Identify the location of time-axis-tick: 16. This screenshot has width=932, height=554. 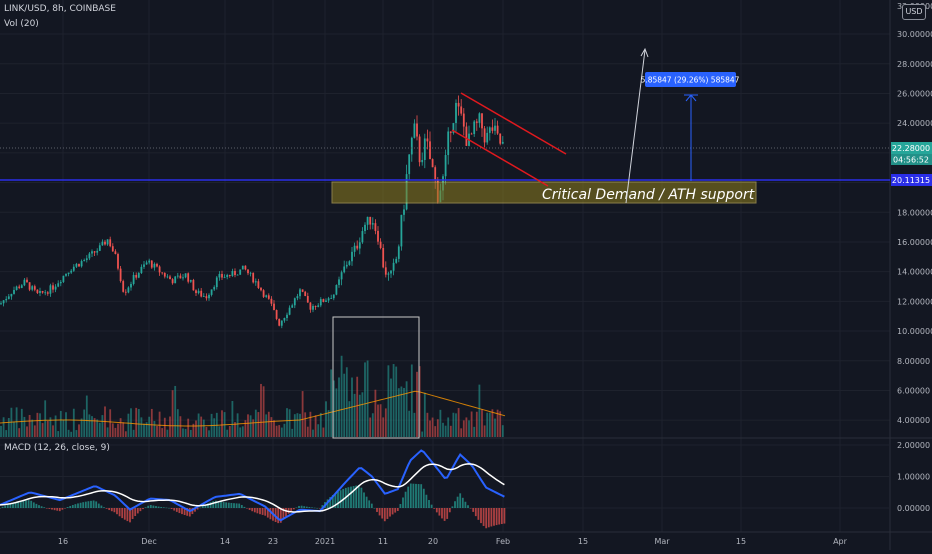
(63, 541).